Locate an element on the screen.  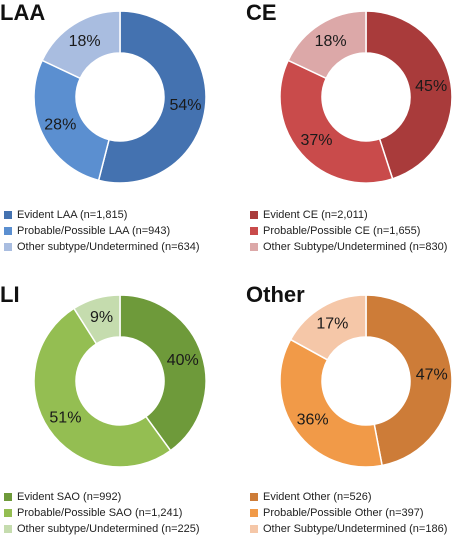
legend-label: Evident Other (n=526) is located at coordinates (317, 497).